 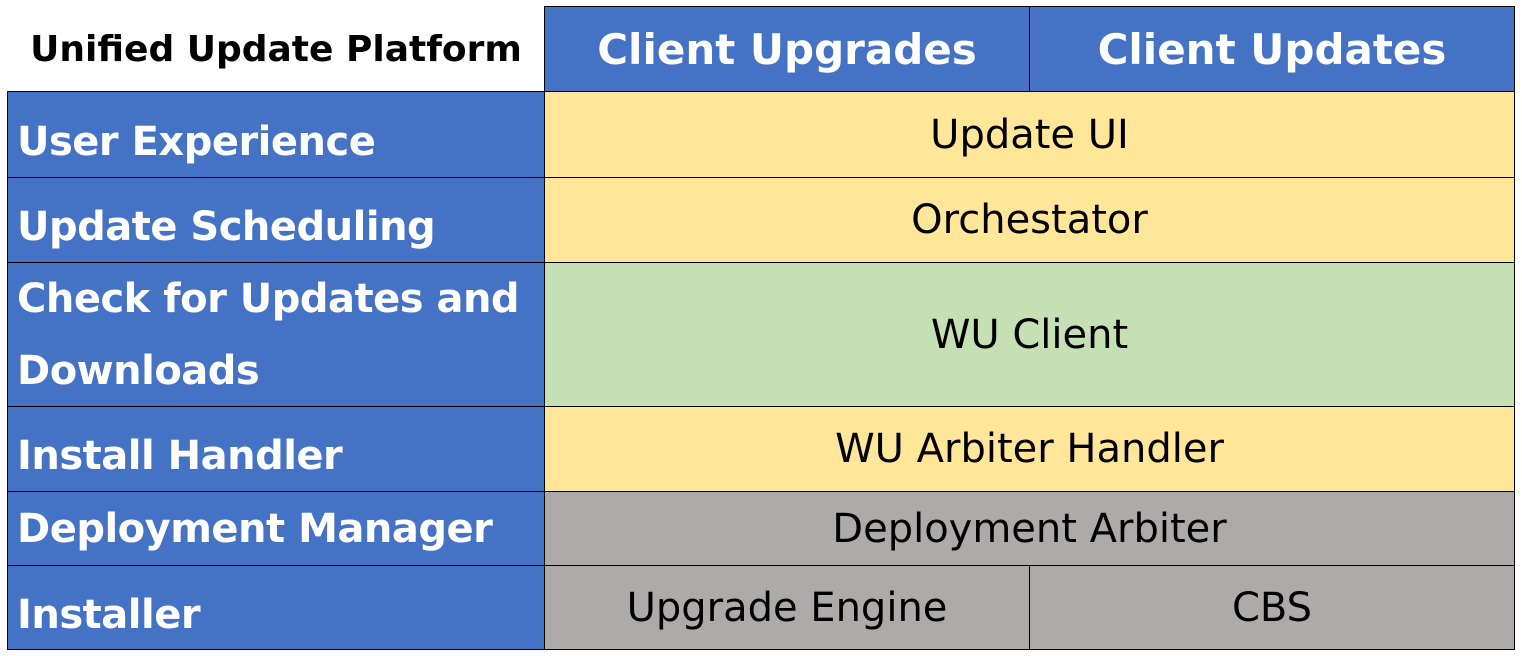 I want to click on row-label-update-scheduling: Update Scheduling, so click(x=276, y=220).